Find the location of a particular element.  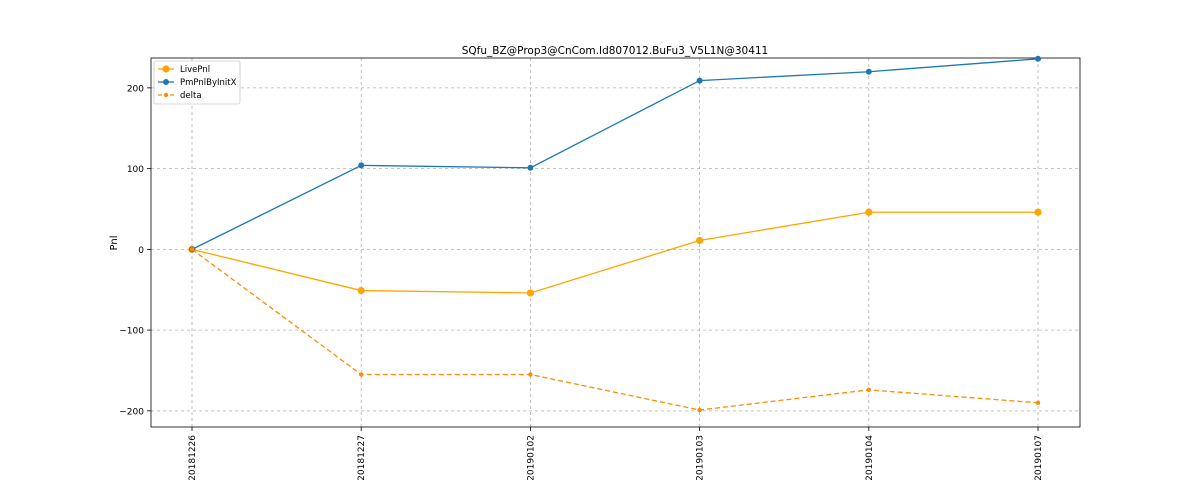

series-line-LivePnl is located at coordinates (614, 252).